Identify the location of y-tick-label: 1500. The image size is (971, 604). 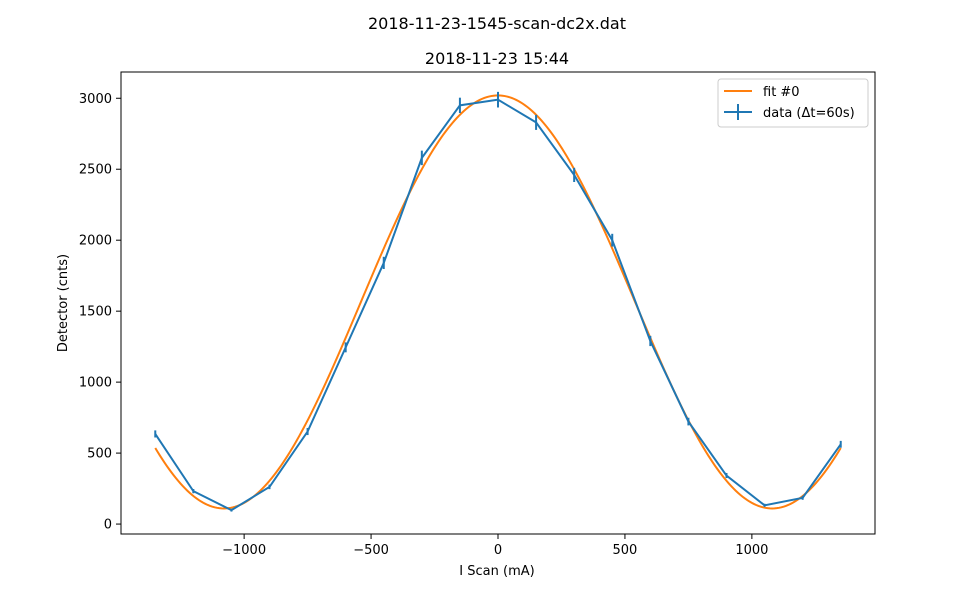
(95, 312).